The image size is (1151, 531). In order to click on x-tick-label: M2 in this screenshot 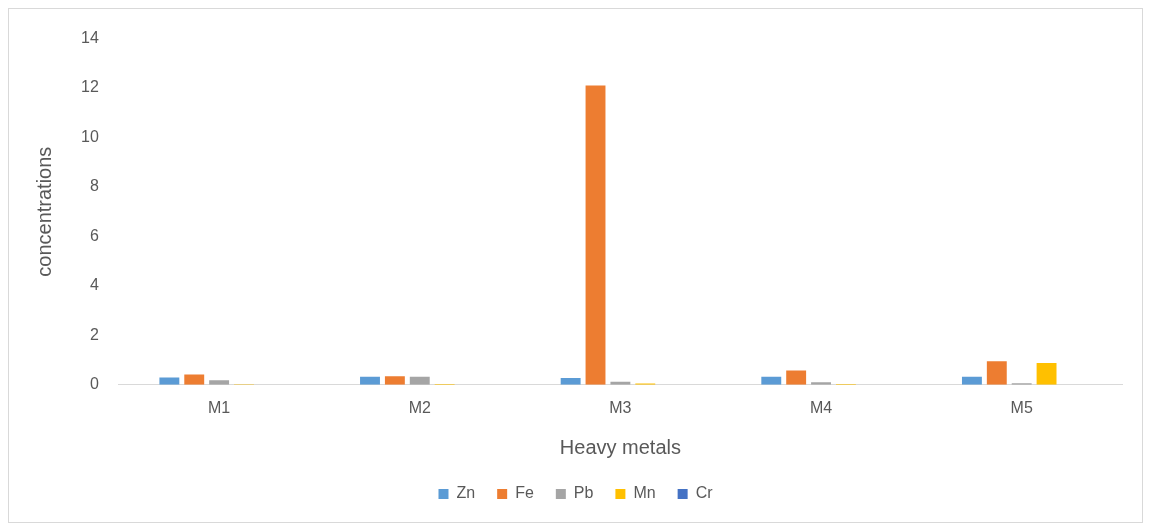, I will do `click(419, 407)`.